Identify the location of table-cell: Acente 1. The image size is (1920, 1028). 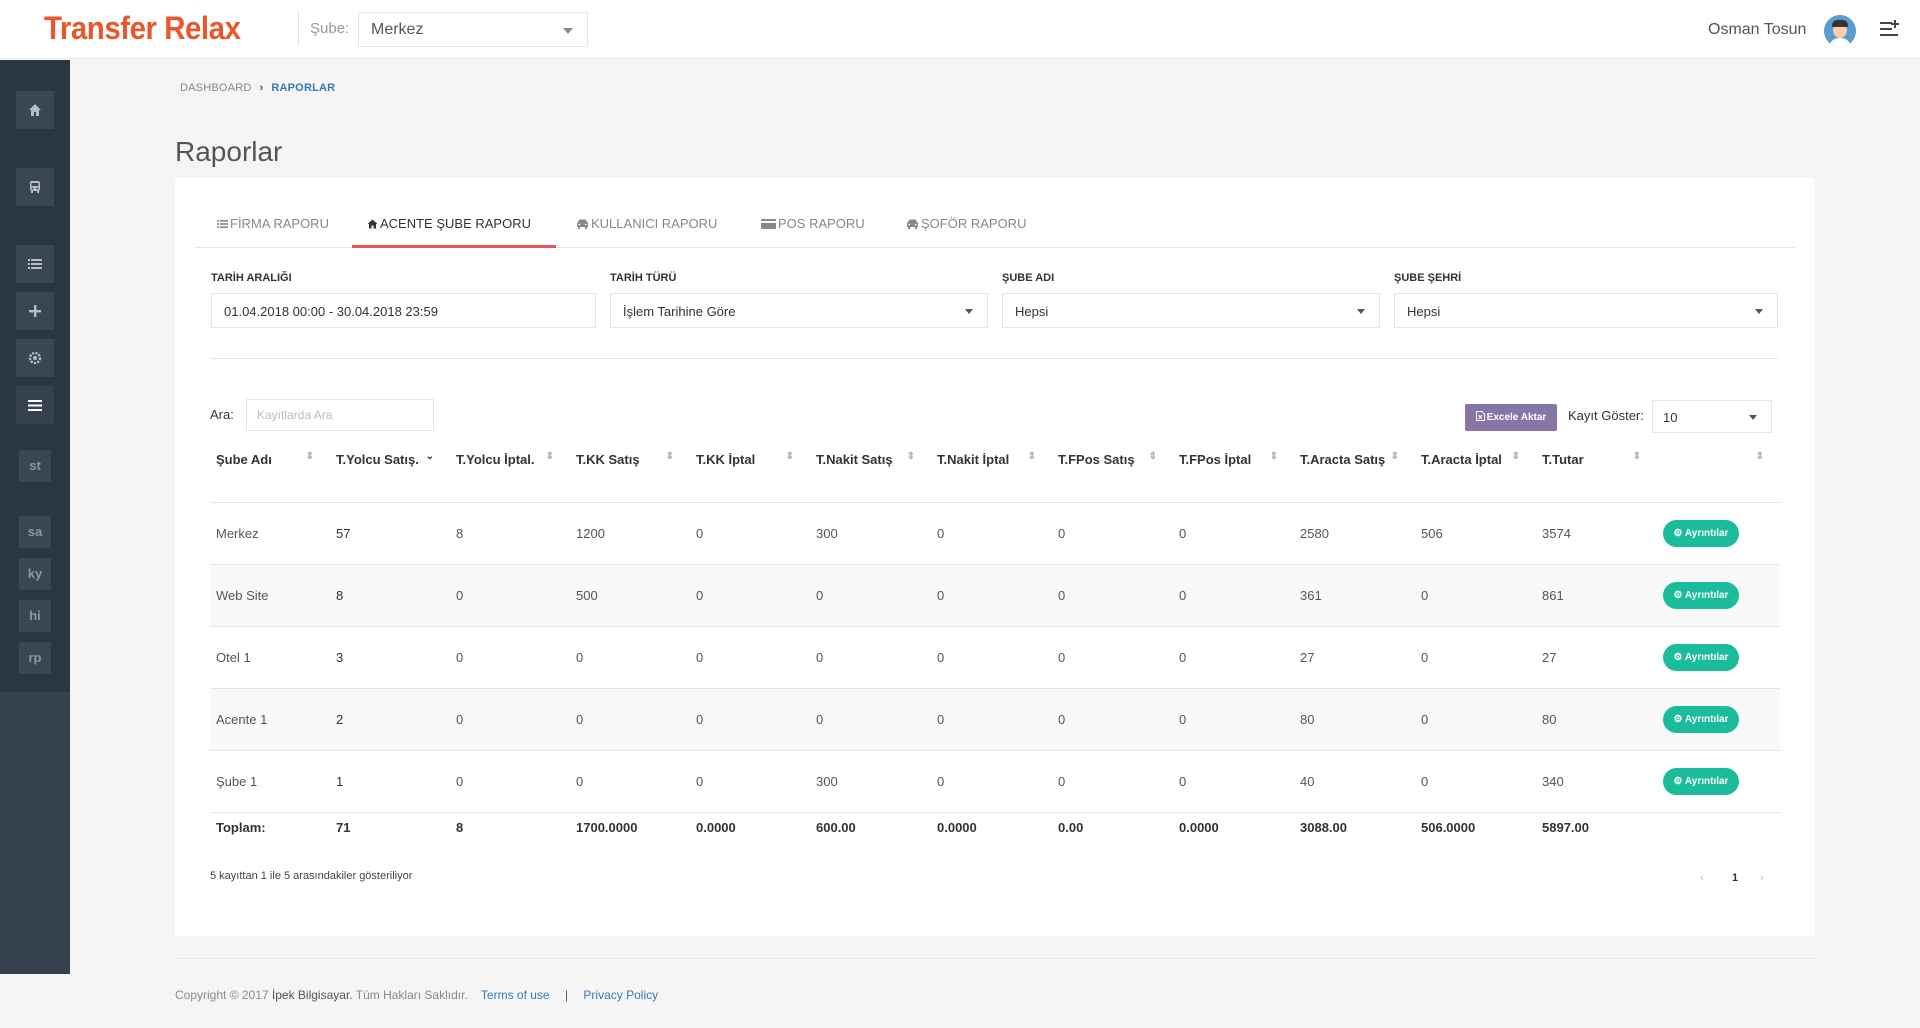
(270, 719).